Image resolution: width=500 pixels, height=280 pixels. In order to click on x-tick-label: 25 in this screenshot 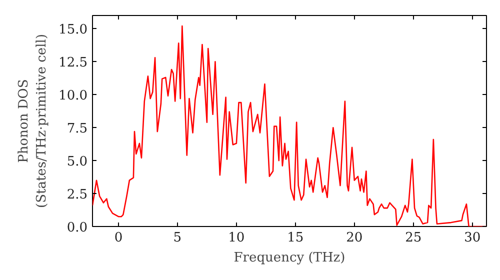, I will do `click(413, 238)`.